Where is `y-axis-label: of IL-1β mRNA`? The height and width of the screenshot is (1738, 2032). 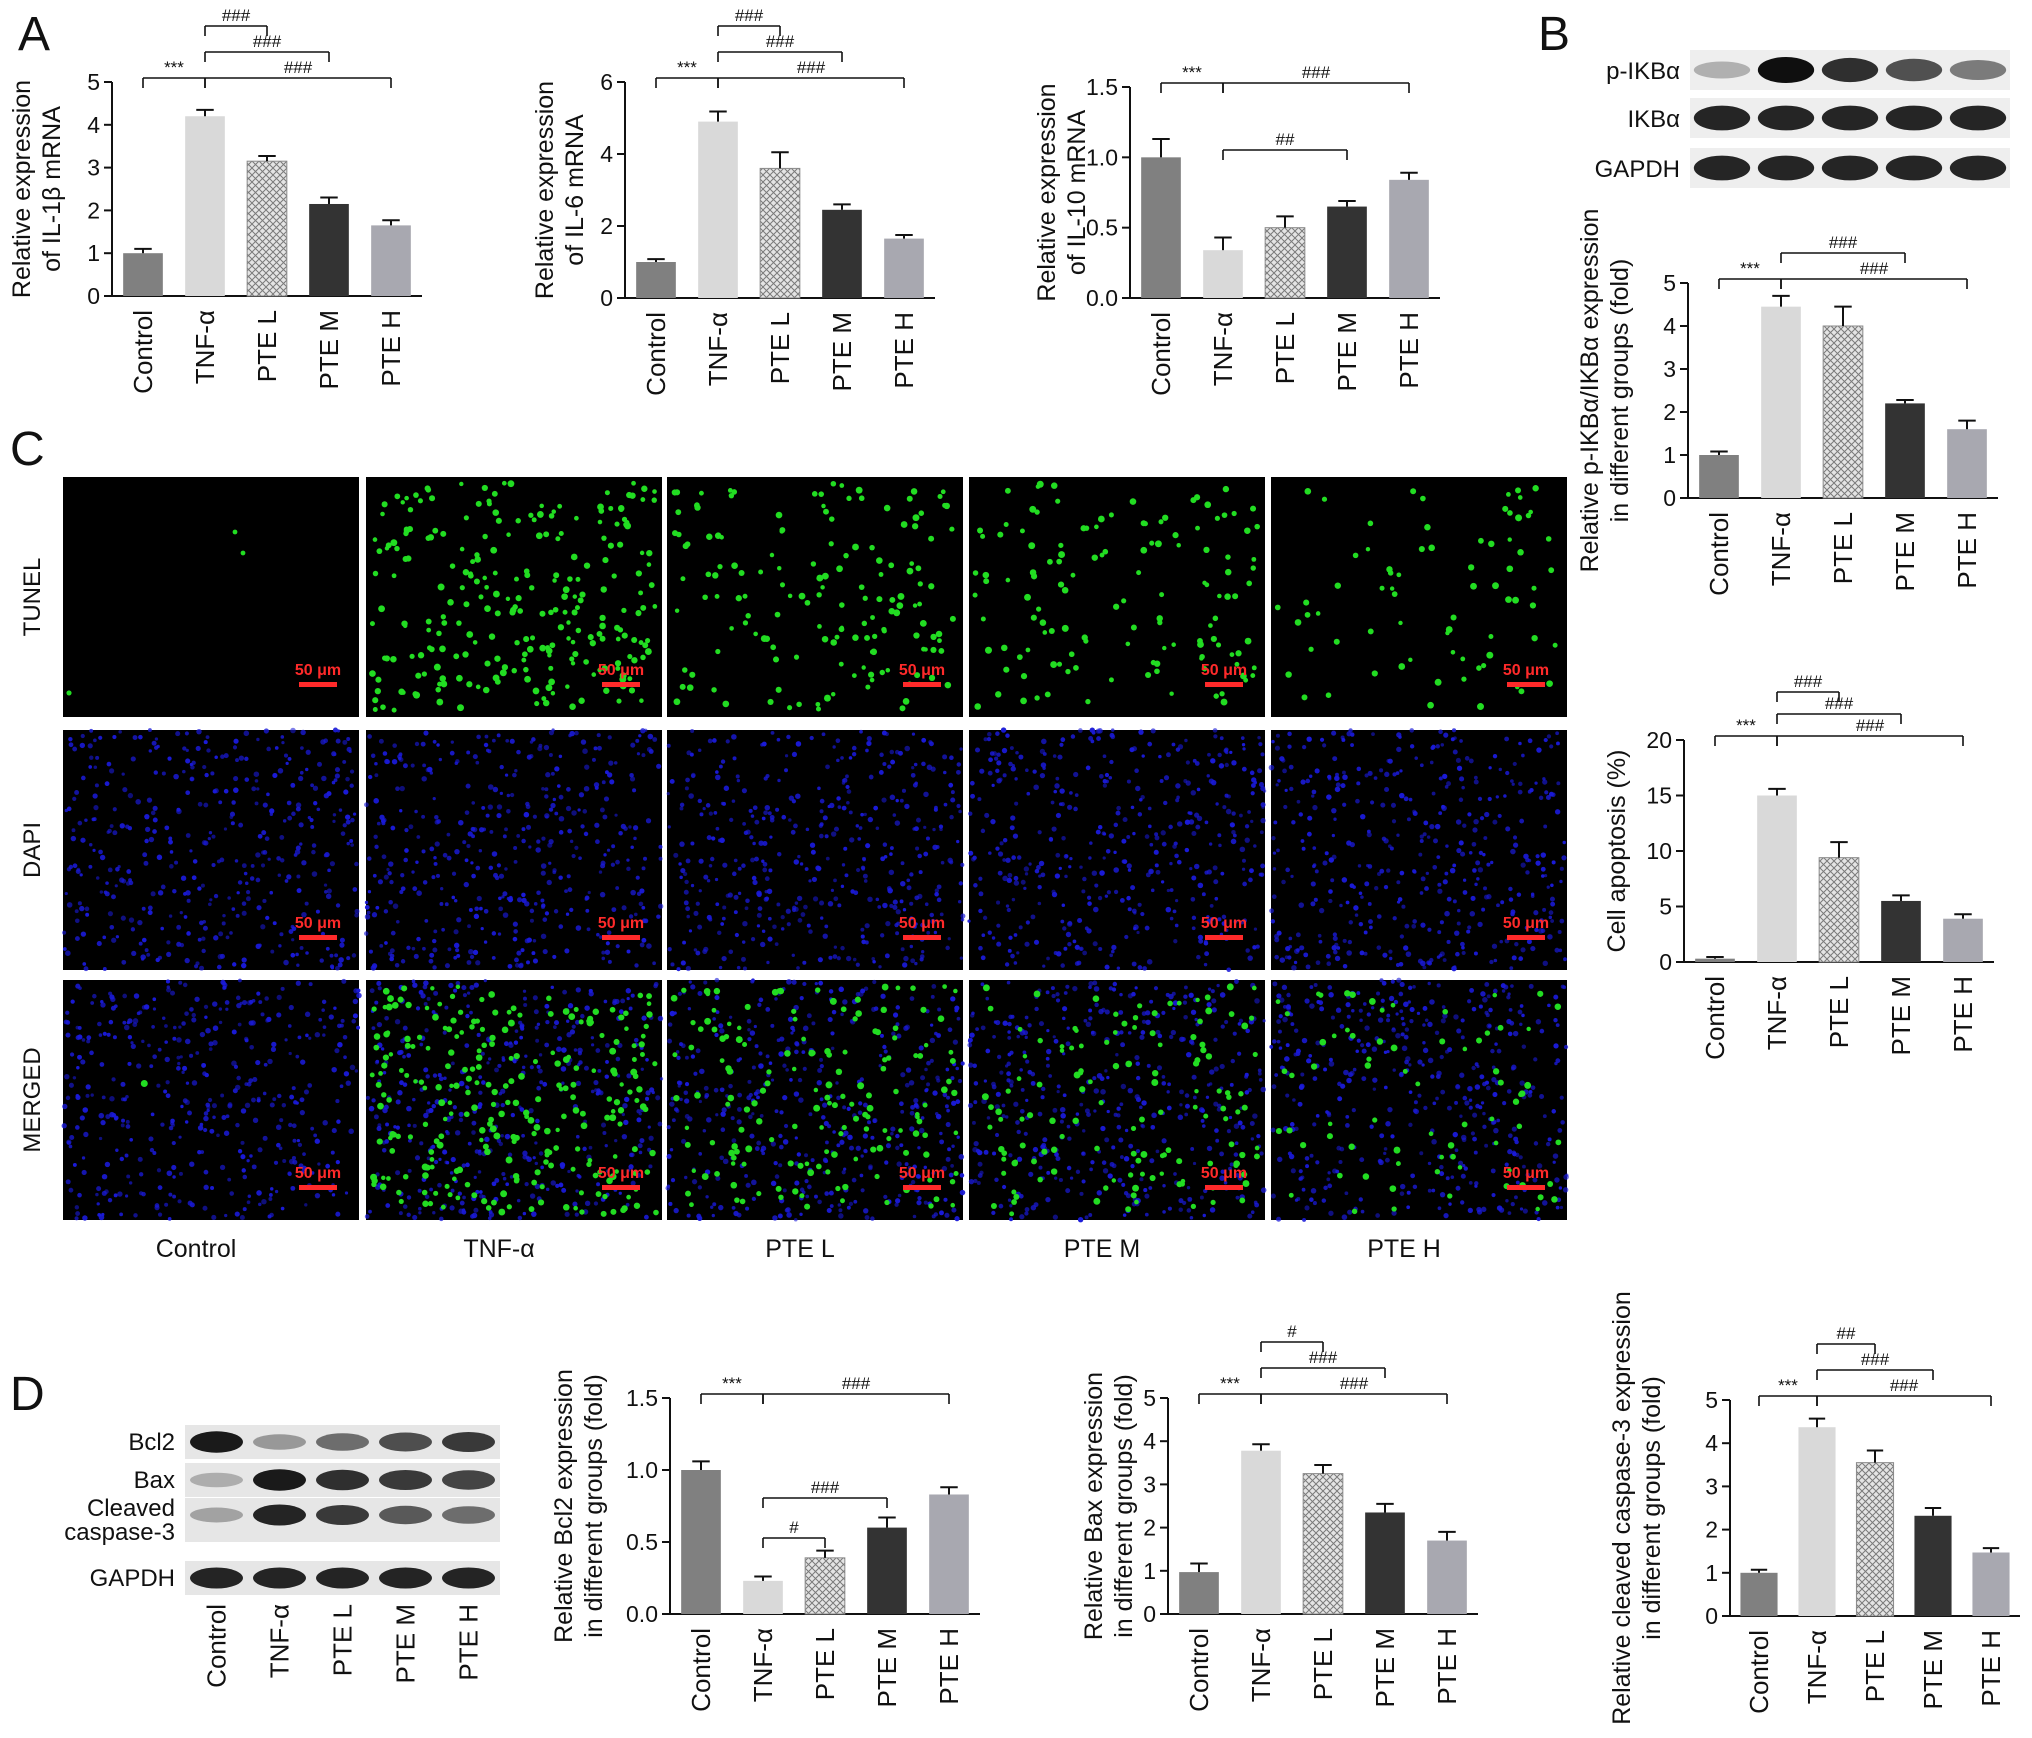 y-axis-label: of IL-1β mRNA is located at coordinates (52, 189).